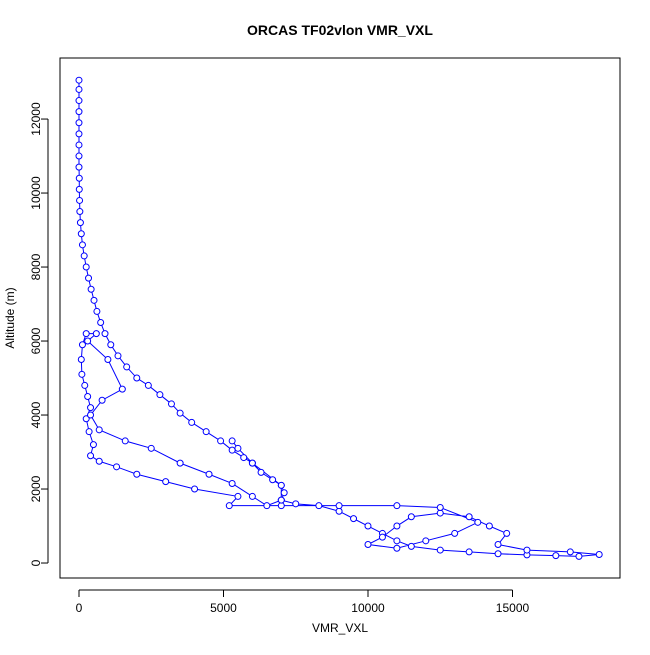 The width and height of the screenshot is (650, 655). I want to click on x-tick-label: 10000, so click(368, 608).